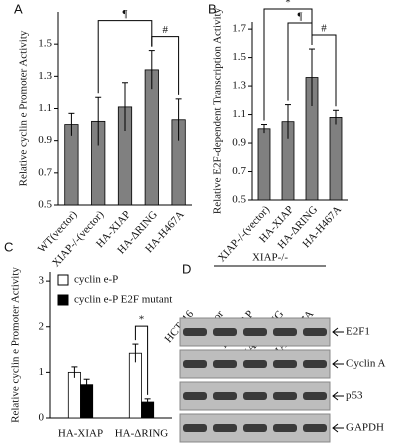  What do you see at coordinates (42, 281) in the screenshot?
I see `y-tick-label: 3` at bounding box center [42, 281].